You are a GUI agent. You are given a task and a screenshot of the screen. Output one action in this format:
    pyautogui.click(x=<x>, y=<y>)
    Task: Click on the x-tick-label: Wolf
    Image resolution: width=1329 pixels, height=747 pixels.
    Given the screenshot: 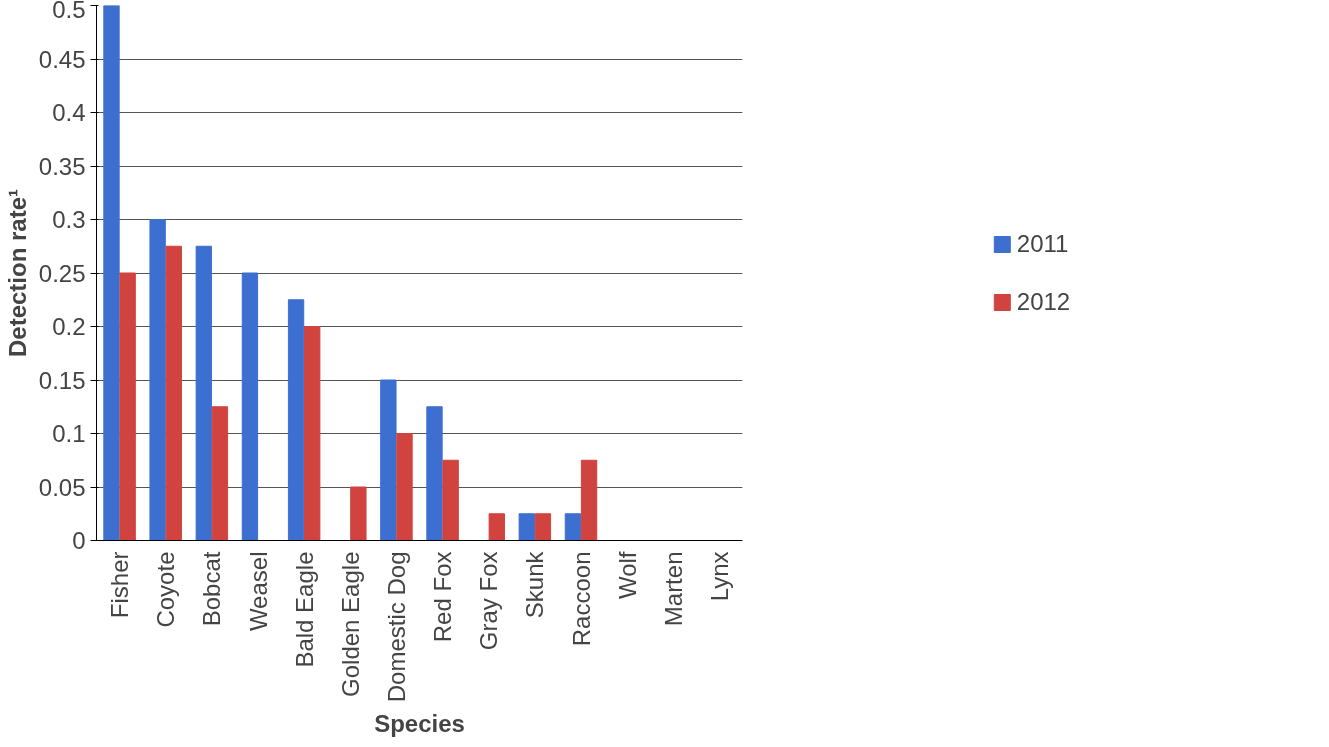 What is the action you would take?
    pyautogui.click(x=627, y=575)
    